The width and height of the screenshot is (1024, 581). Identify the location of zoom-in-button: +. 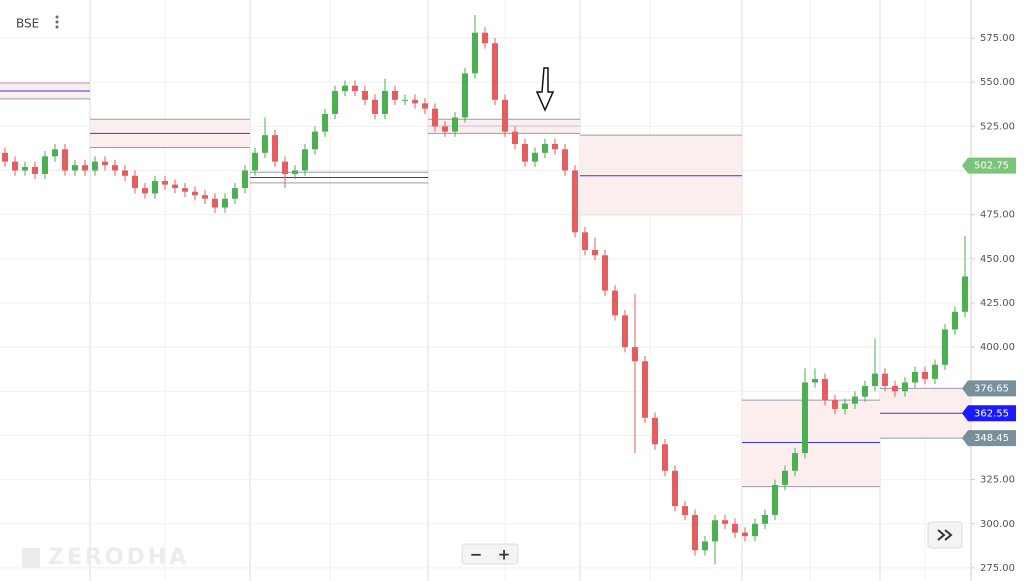
(504, 555).